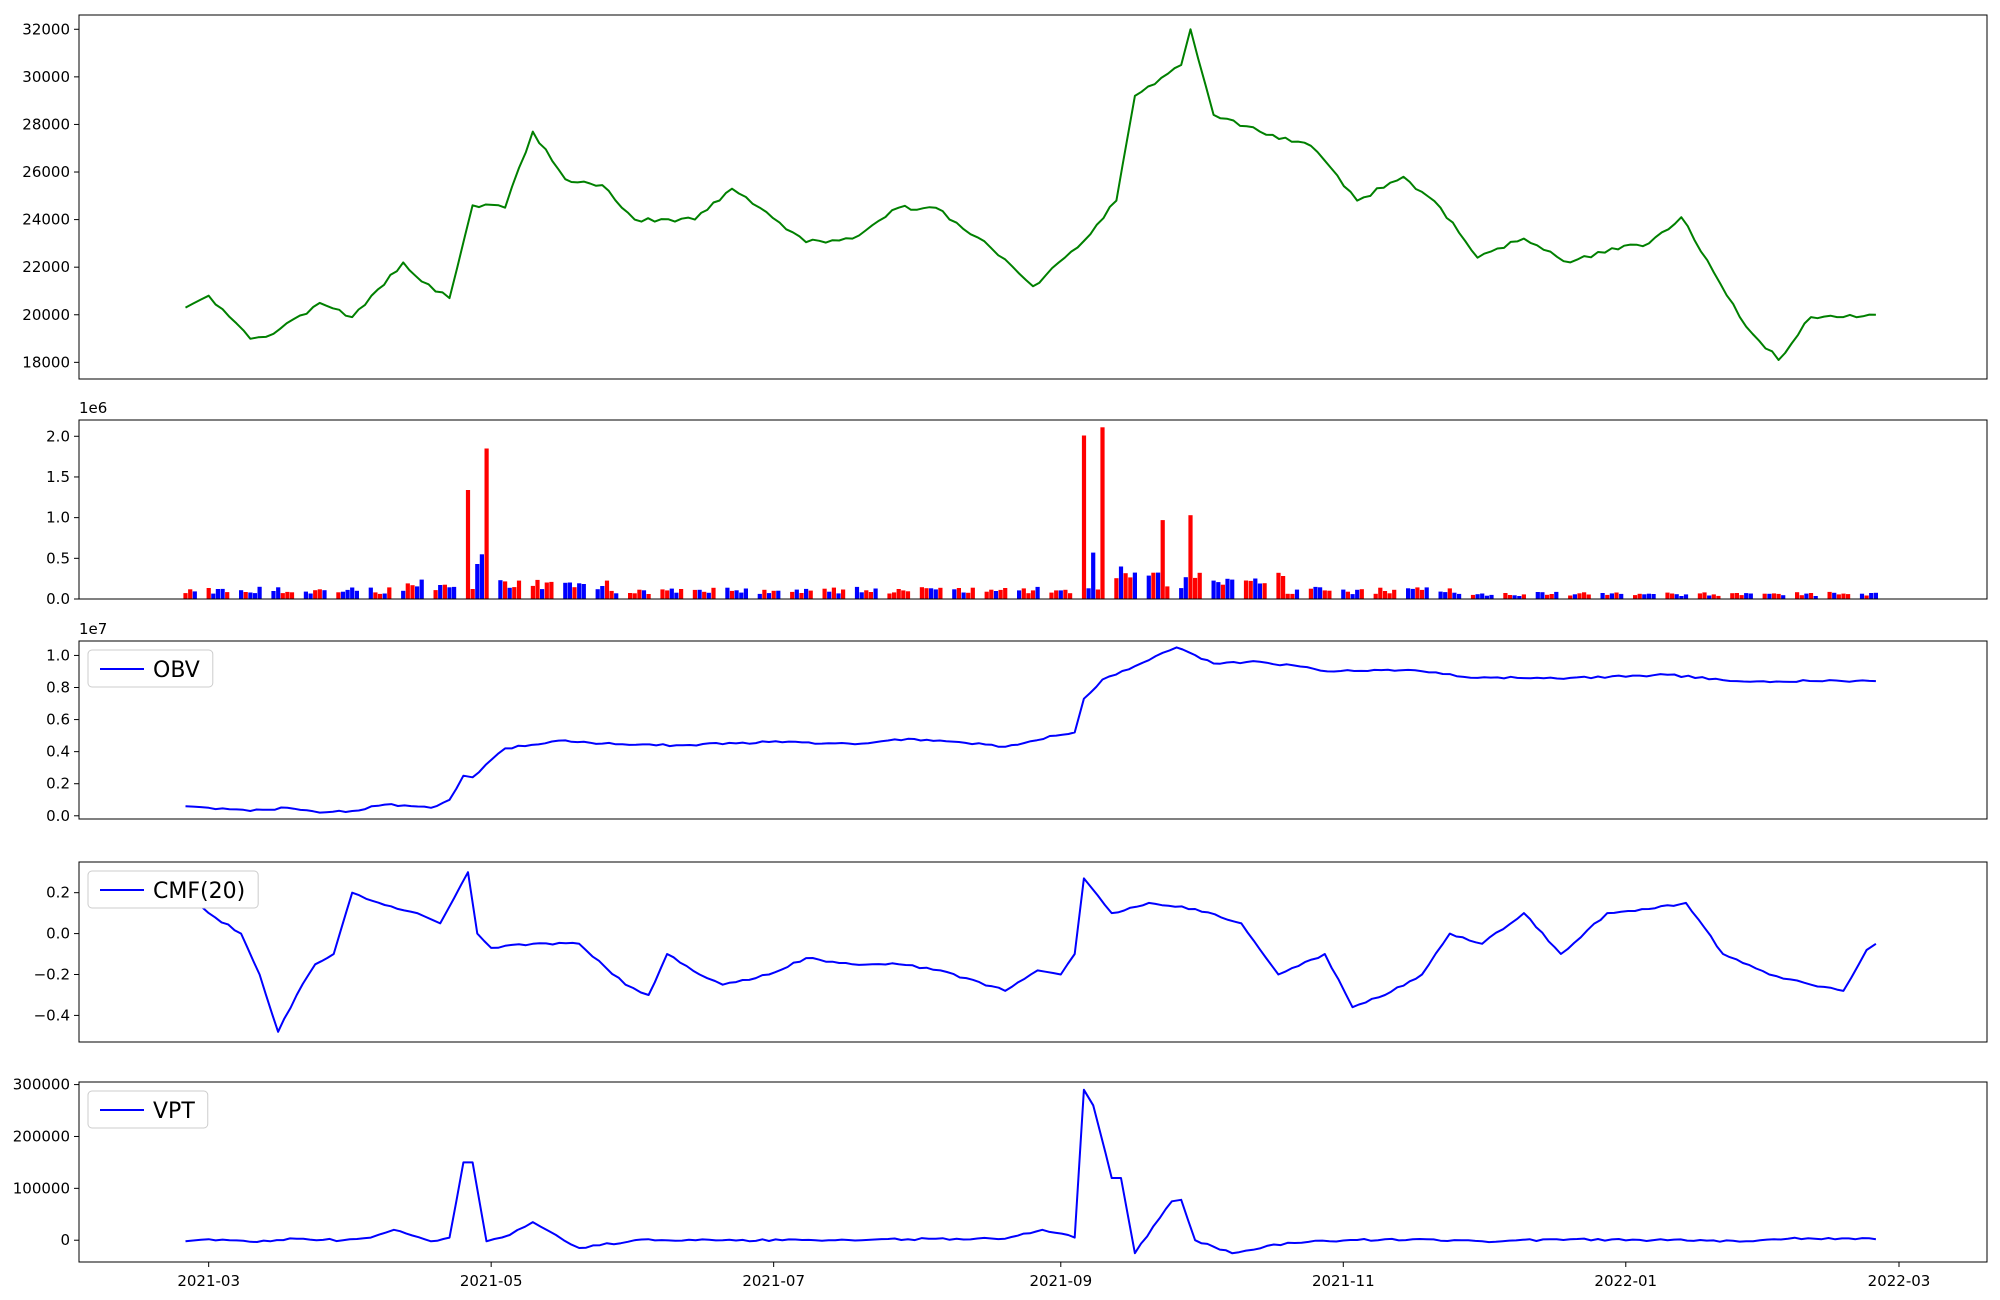 This screenshot has height=1300, width=2000. What do you see at coordinates (58, 893) in the screenshot?
I see `cmf-y-tick-label: 0.2` at bounding box center [58, 893].